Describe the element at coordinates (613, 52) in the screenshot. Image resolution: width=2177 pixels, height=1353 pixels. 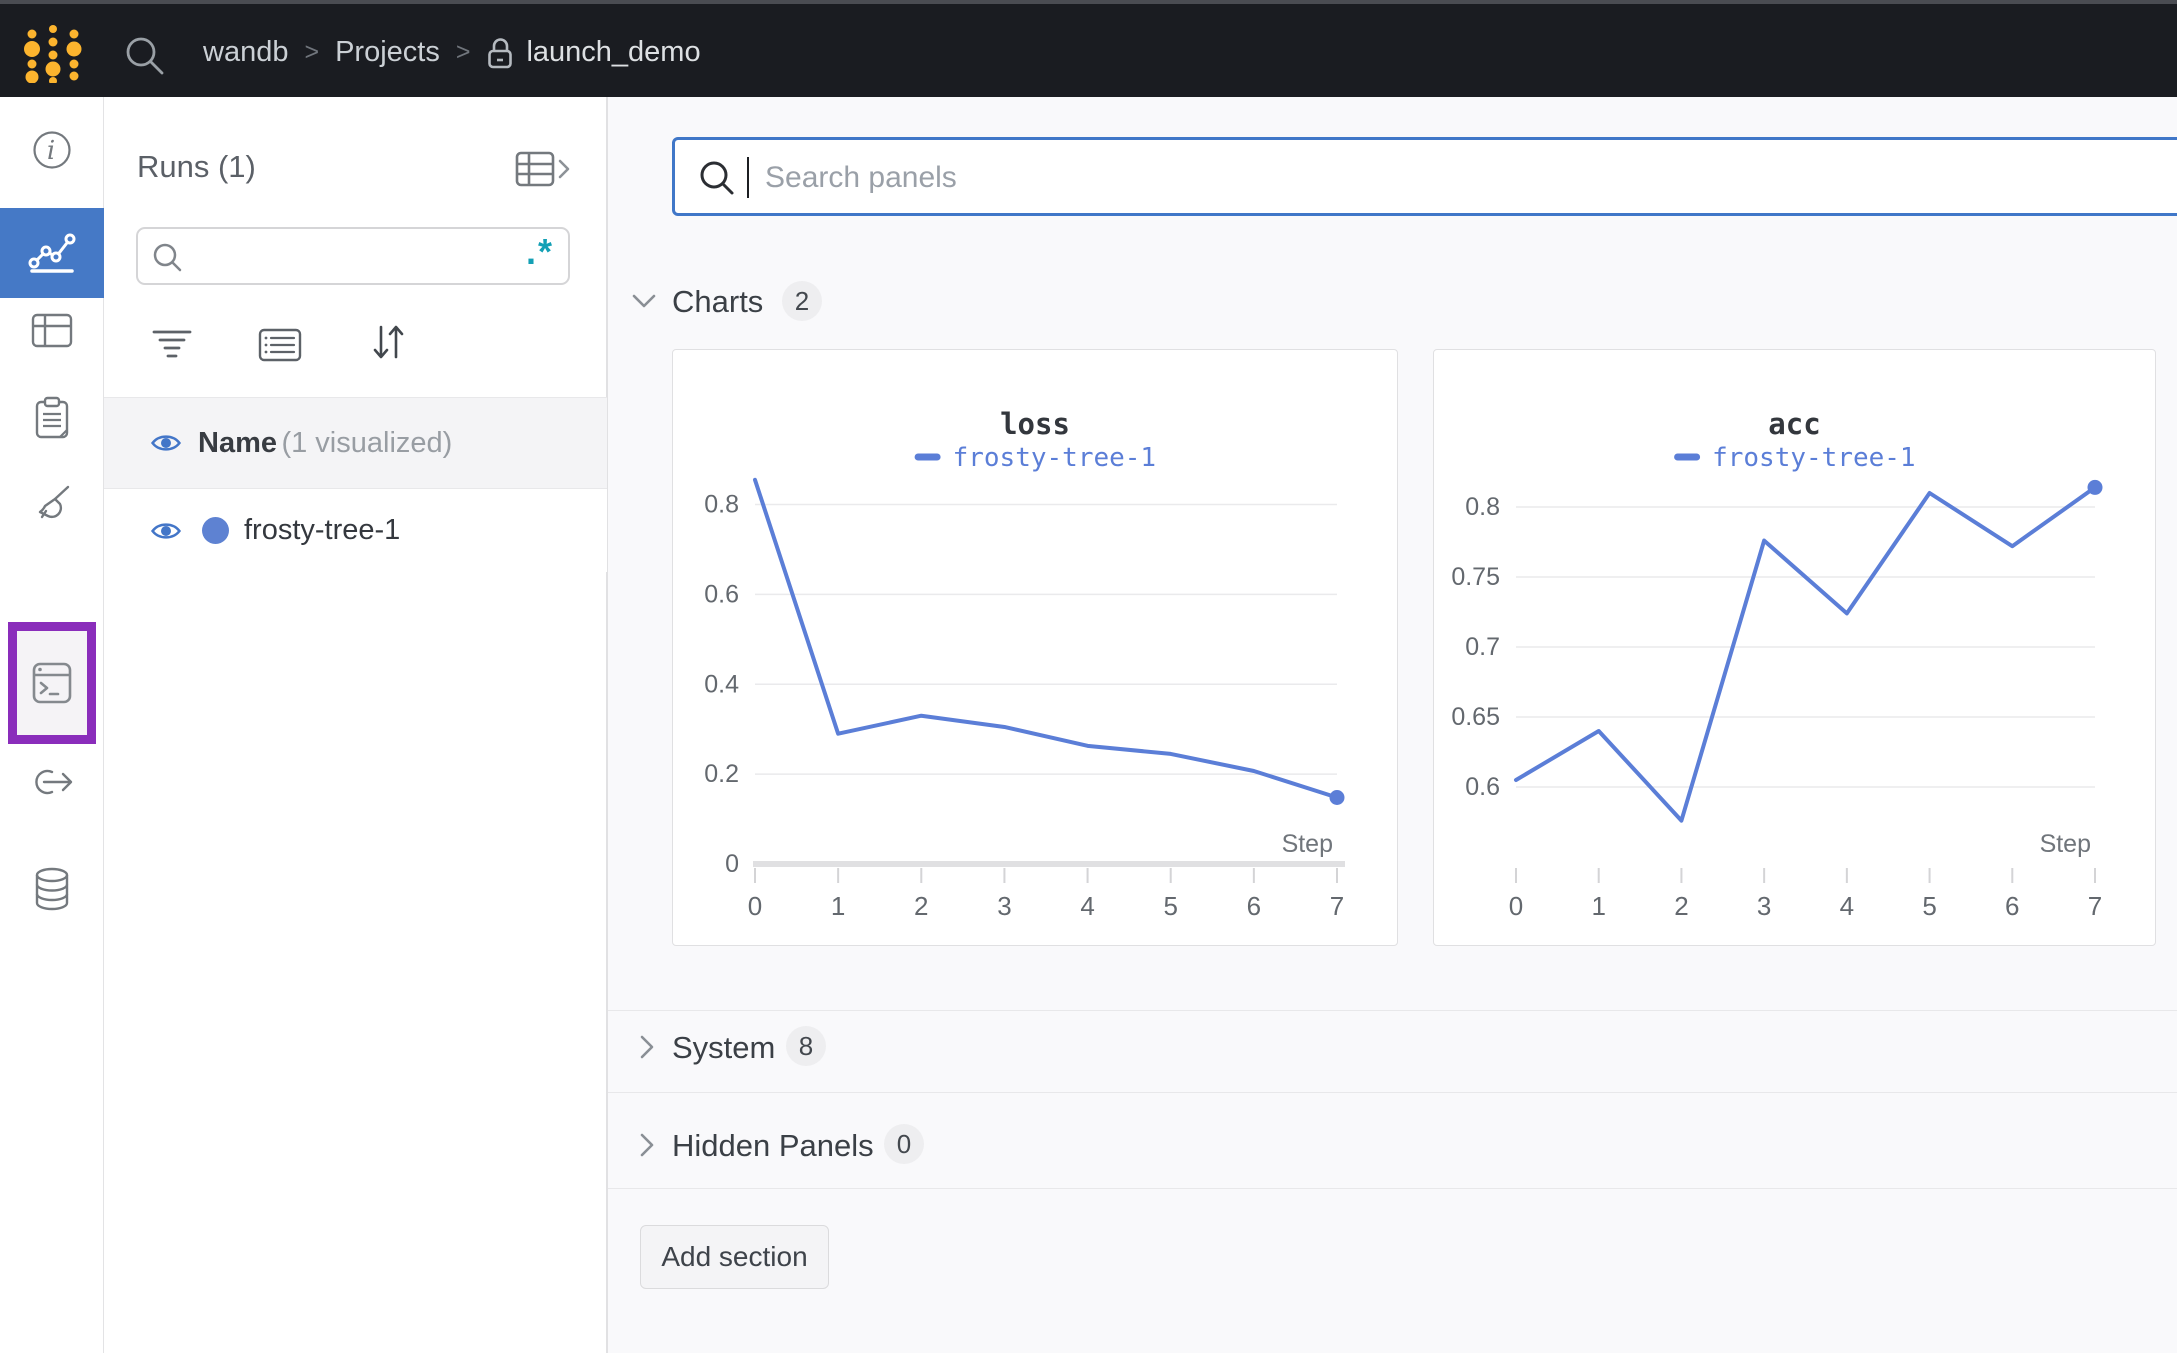
I see `breadcrumb-project: launch_demo` at that location.